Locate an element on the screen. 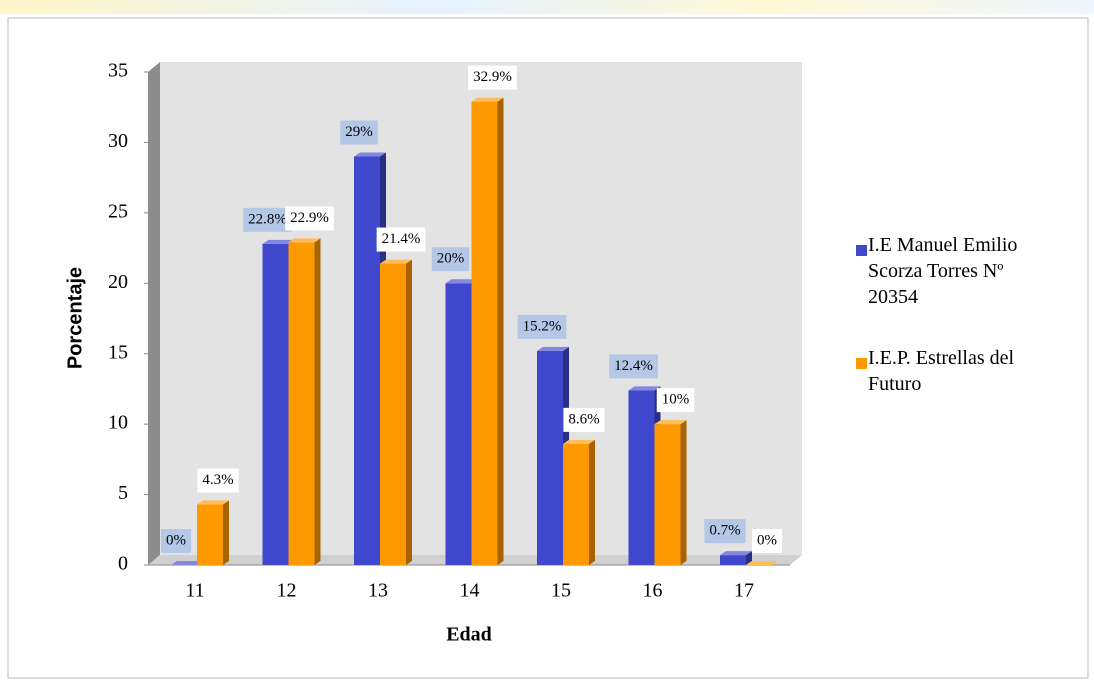 Image resolution: width=1094 pixels, height=681 pixels. value-label: 21.4% is located at coordinates (401, 239).